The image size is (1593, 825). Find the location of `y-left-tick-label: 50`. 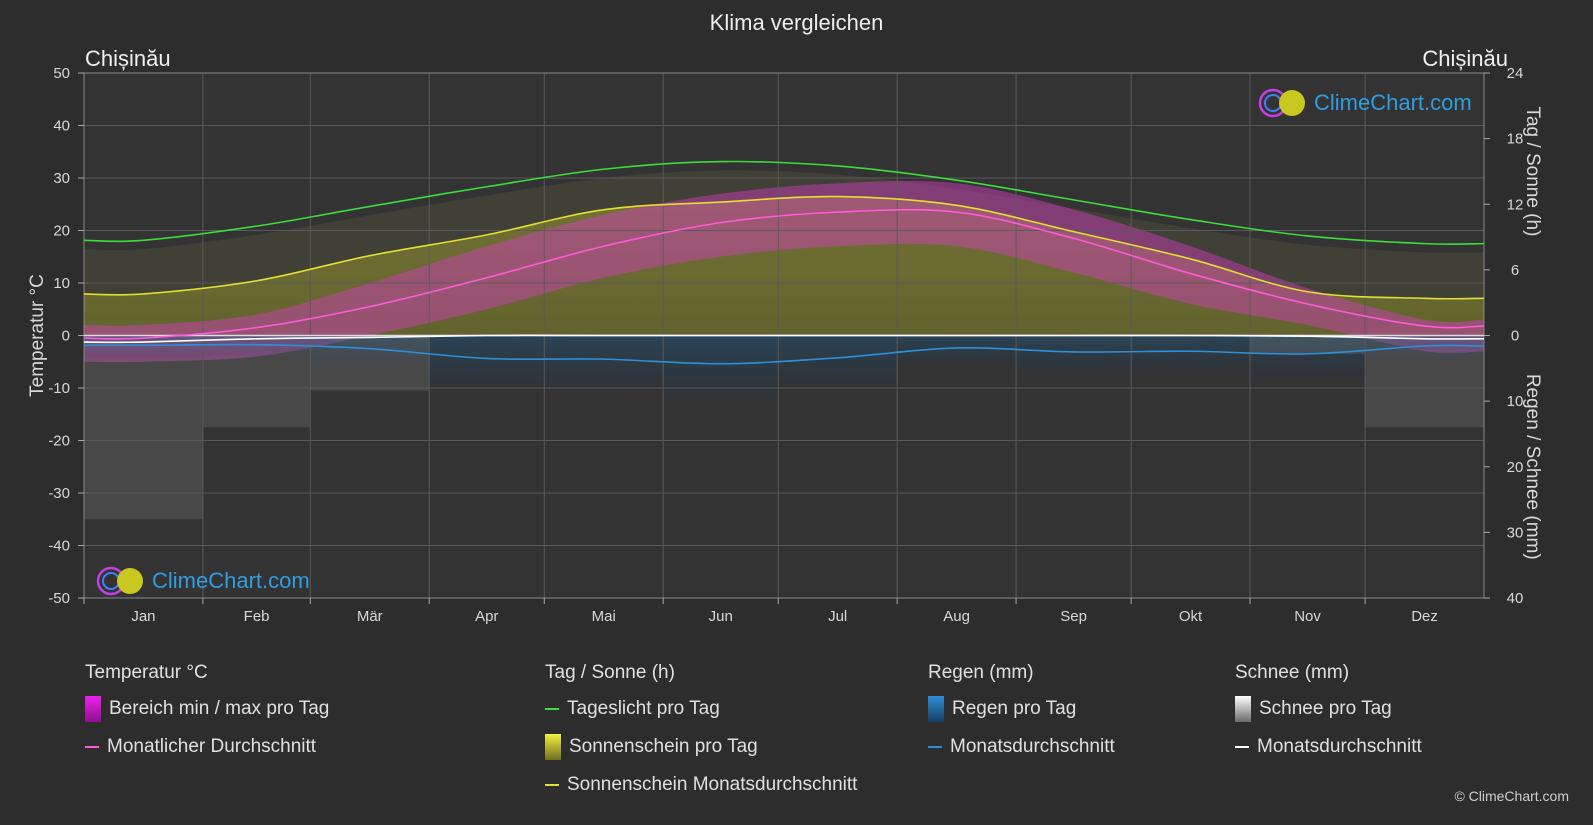

y-left-tick-label: 50 is located at coordinates (61, 73).